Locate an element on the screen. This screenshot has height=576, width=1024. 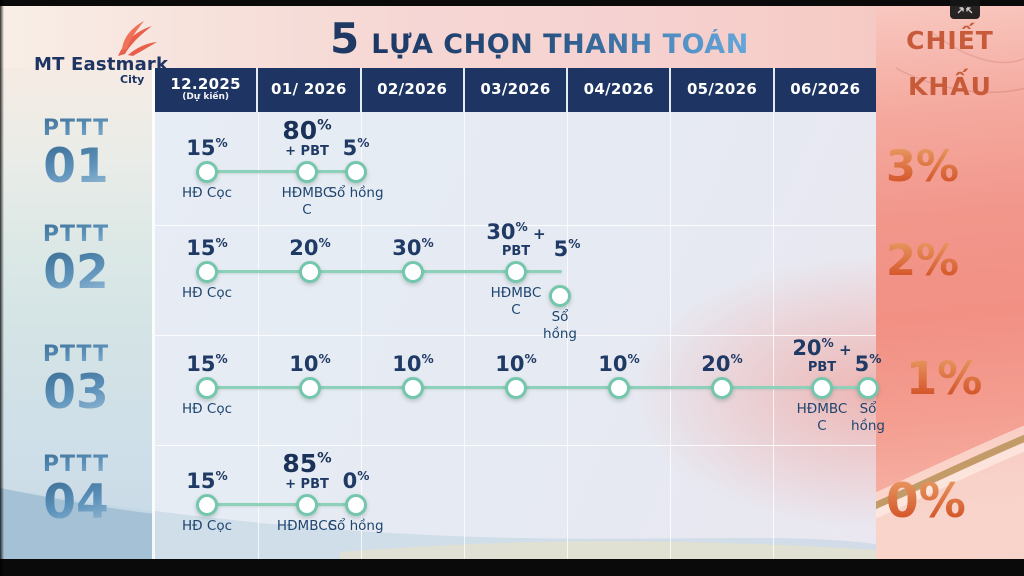
divider is located at coordinates (153, 313).